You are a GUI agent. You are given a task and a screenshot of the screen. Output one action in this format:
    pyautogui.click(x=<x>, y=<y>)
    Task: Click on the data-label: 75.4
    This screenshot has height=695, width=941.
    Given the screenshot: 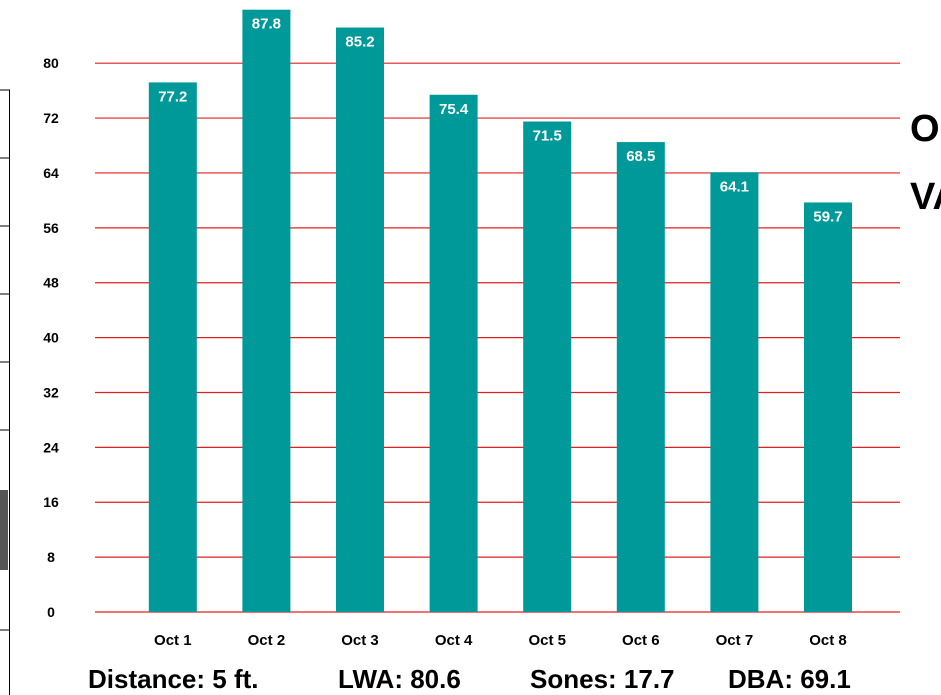 What is the action you would take?
    pyautogui.click(x=454, y=109)
    